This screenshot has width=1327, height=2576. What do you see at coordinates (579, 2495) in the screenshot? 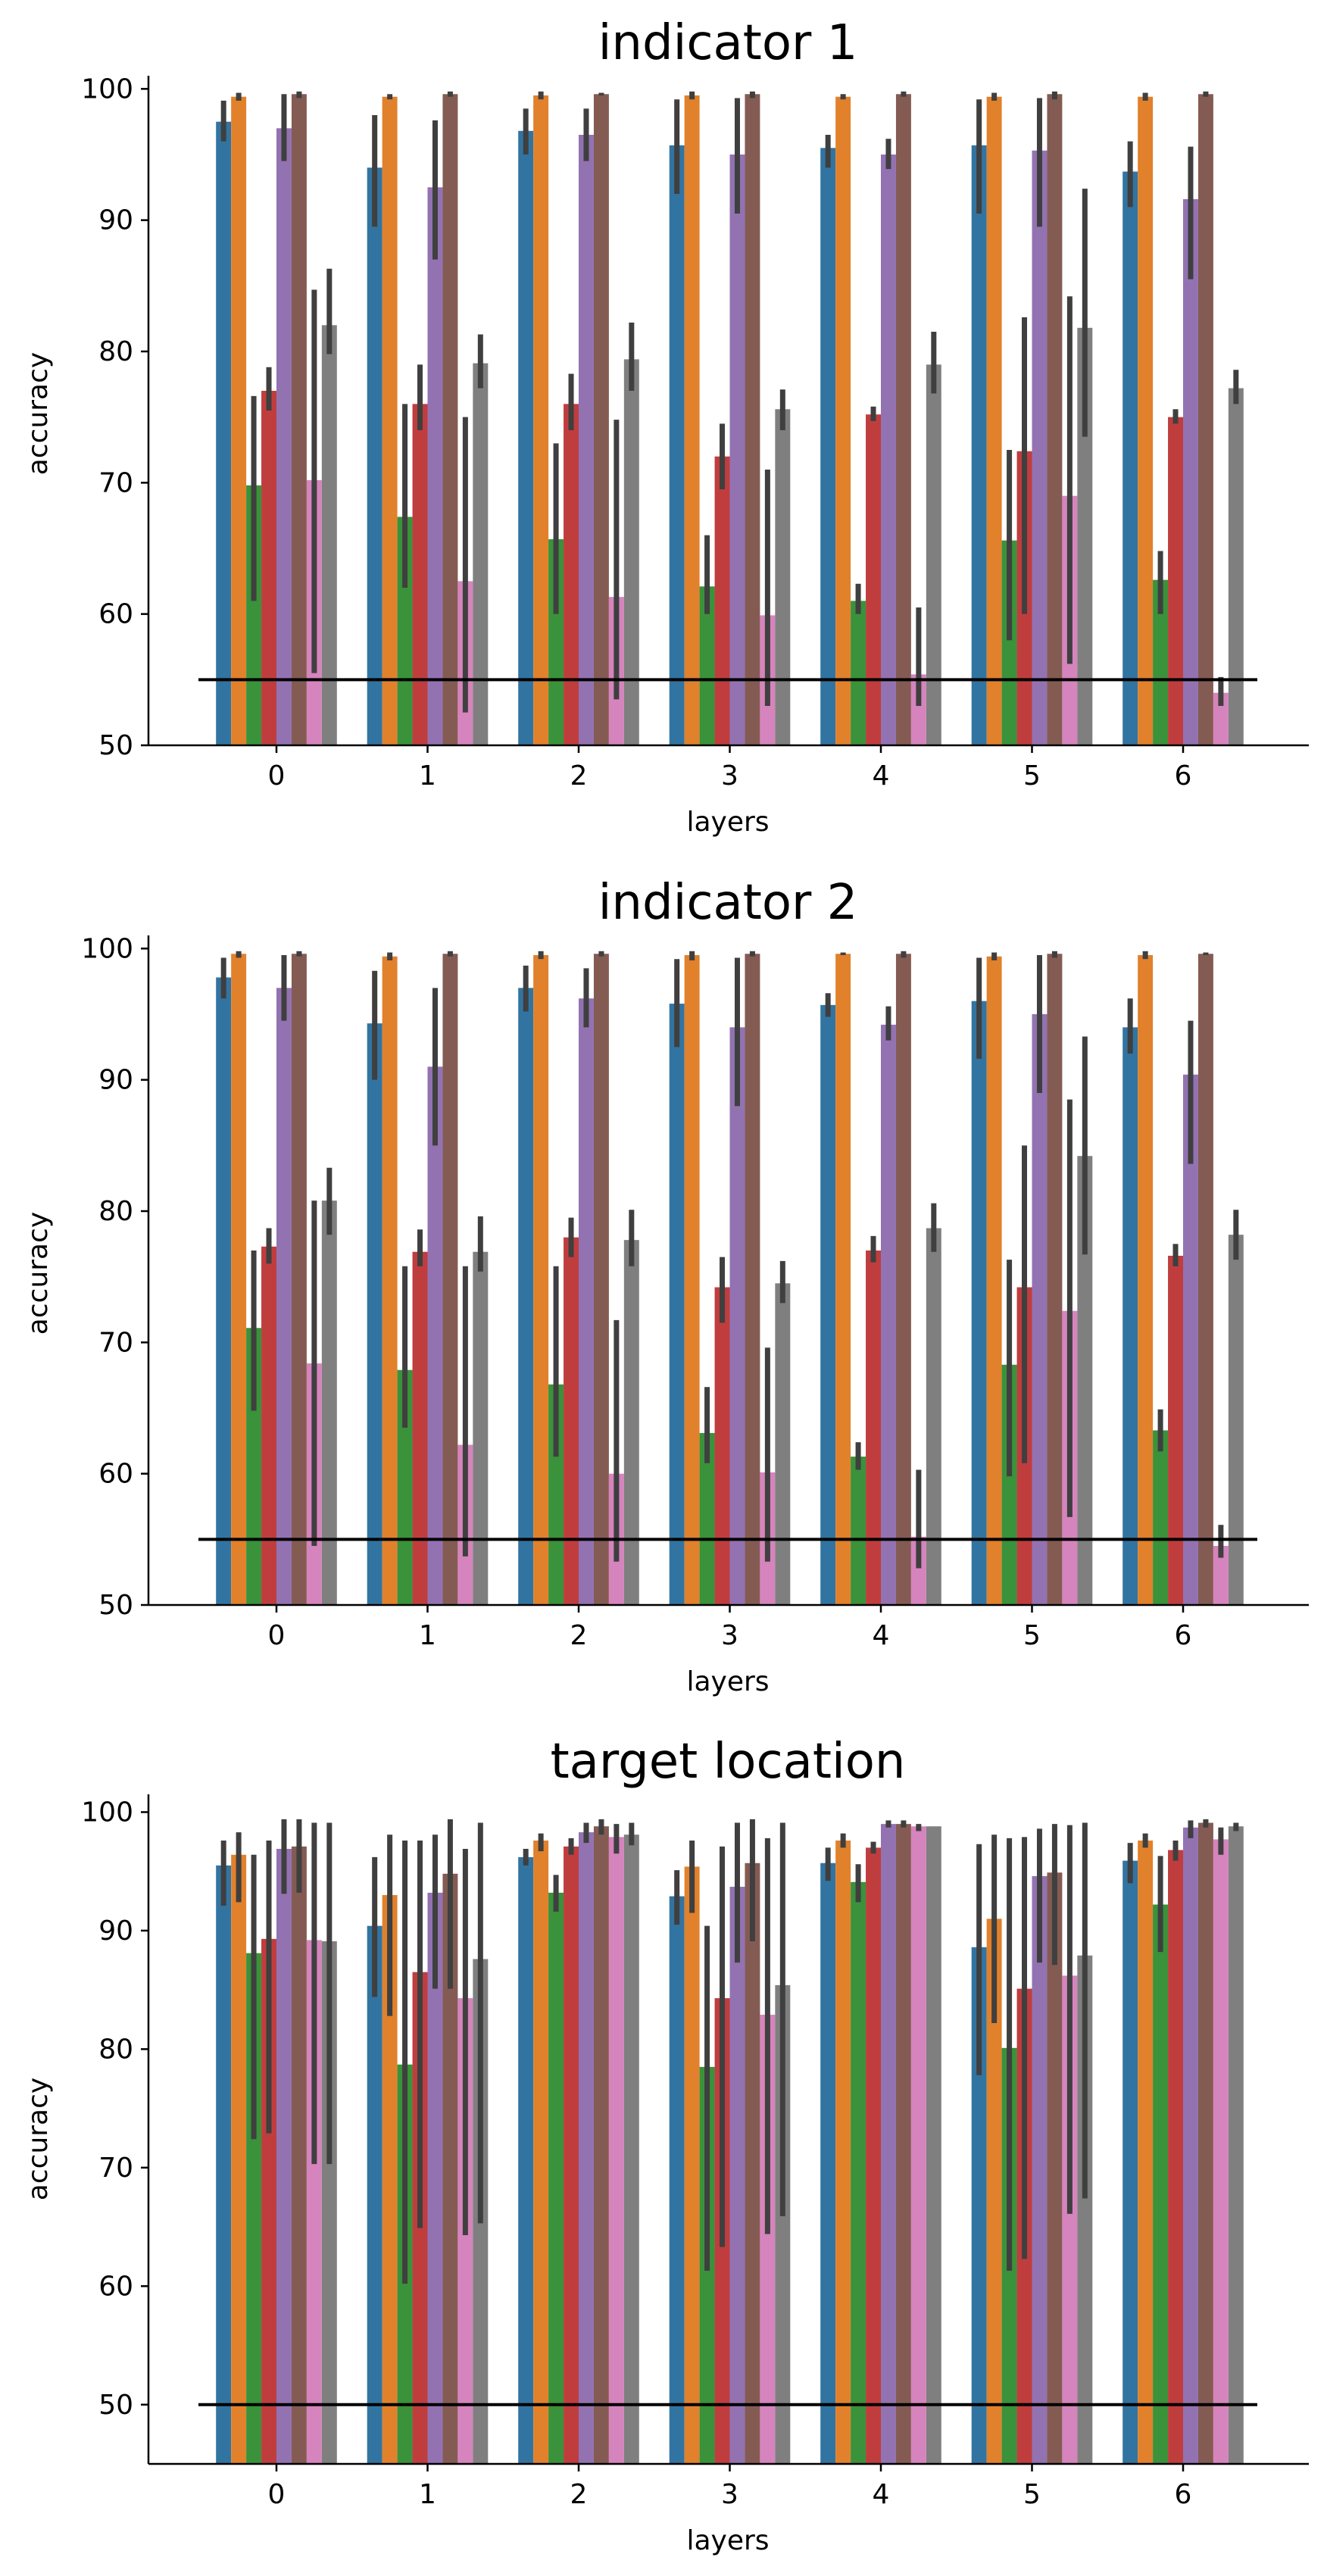
I see `x-tick-label: 2` at bounding box center [579, 2495].